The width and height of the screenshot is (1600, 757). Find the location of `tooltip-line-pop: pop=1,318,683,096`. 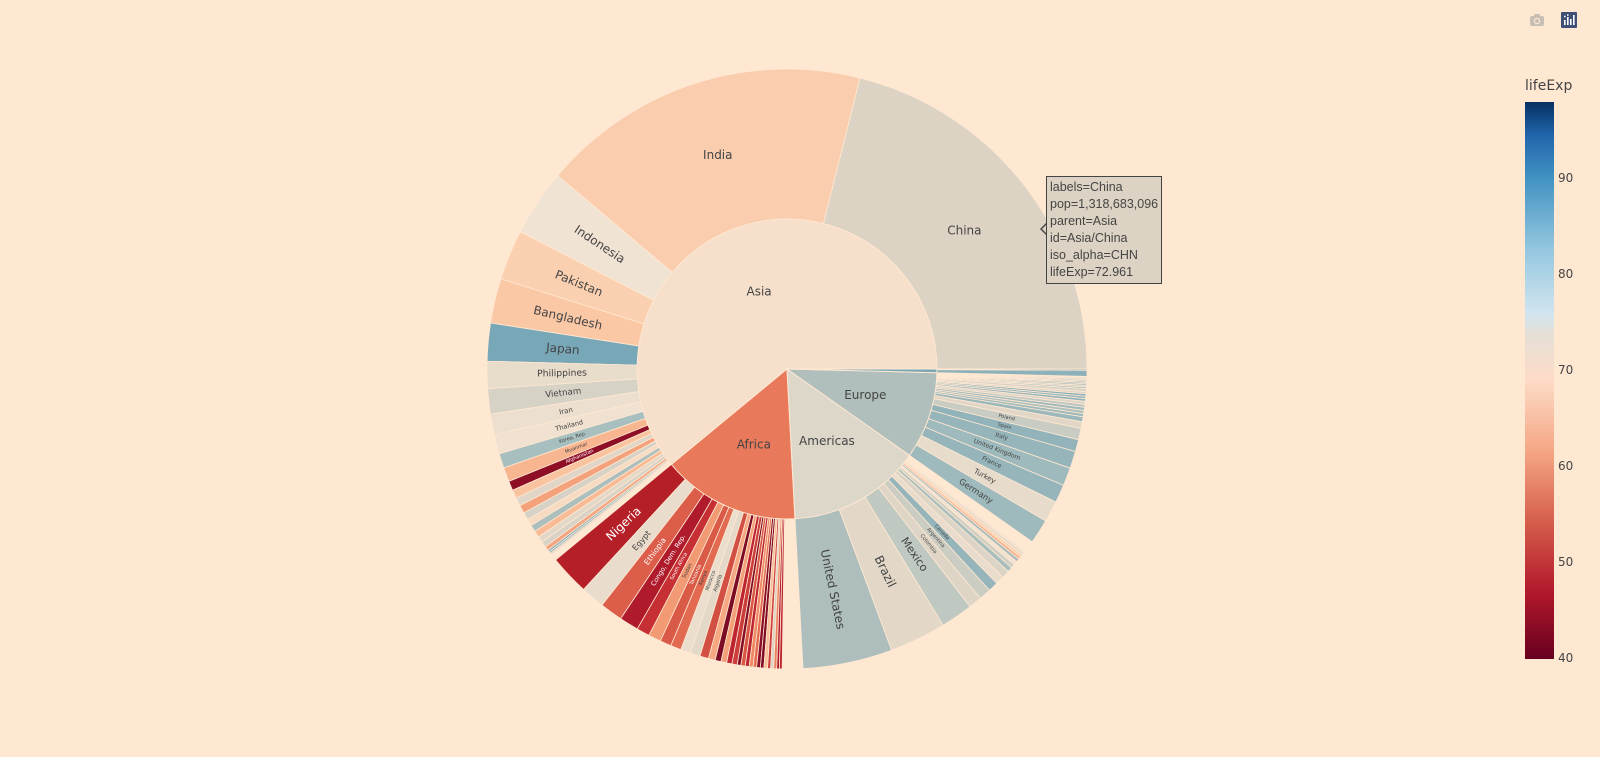

tooltip-line-pop: pop=1,318,683,096 is located at coordinates (1104, 204).